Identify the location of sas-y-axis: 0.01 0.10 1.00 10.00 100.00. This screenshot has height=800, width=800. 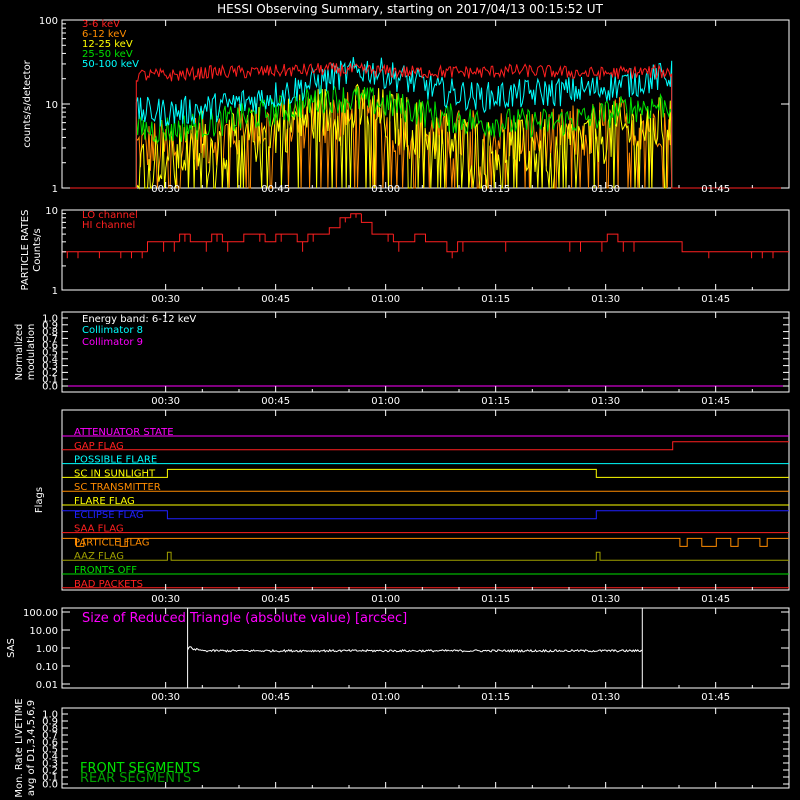
(406, 649).